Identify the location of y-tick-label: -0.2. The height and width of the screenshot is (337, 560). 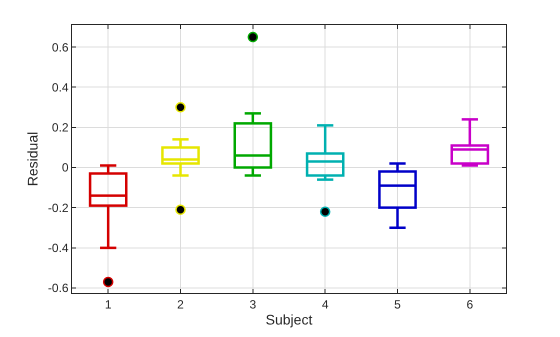
(58, 207).